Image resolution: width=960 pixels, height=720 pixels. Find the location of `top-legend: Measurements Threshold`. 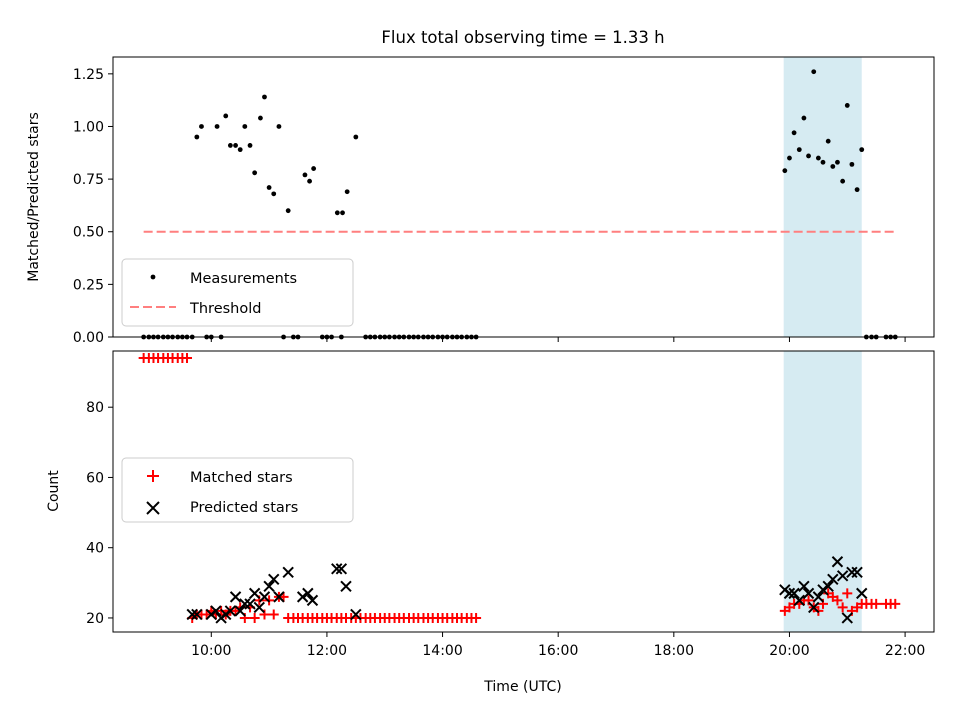

top-legend: Measurements Threshold is located at coordinates (237, 292).